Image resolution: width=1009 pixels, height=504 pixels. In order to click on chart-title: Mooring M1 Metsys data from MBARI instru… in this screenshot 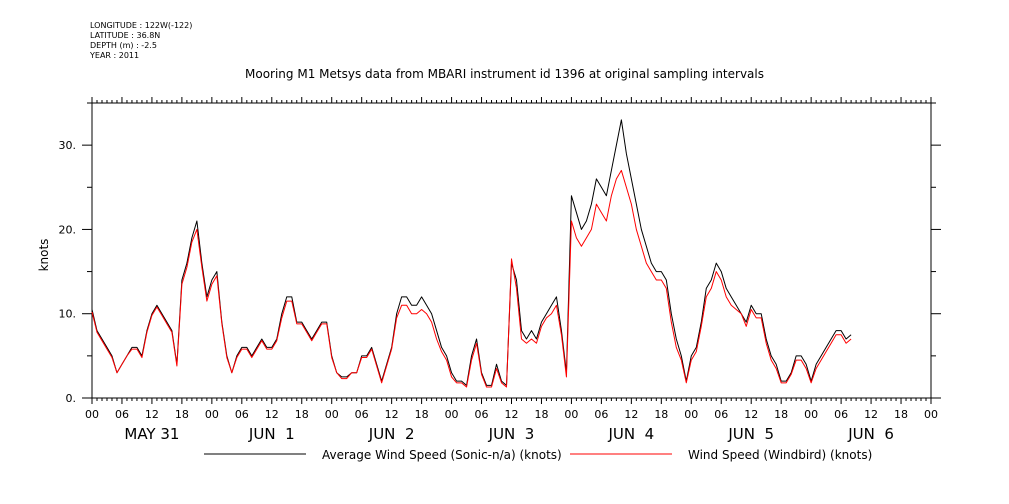, I will do `click(504, 74)`.